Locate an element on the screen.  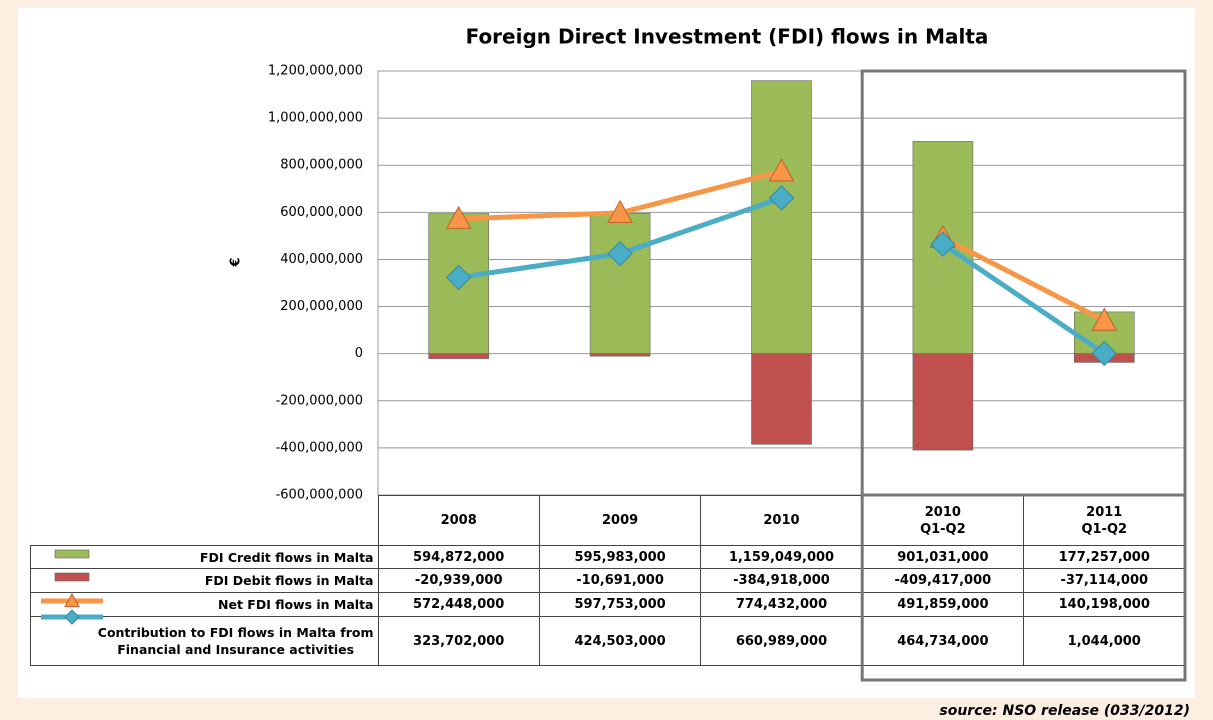
table-value: 1,044,000 is located at coordinates (1104, 641).